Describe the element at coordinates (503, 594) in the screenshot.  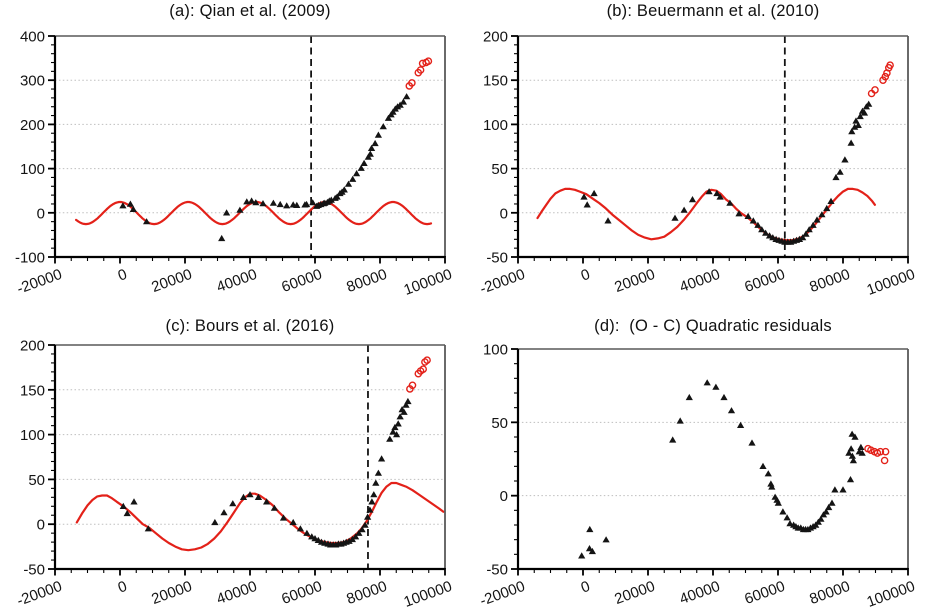
I see `x-tick-label: -20000` at that location.